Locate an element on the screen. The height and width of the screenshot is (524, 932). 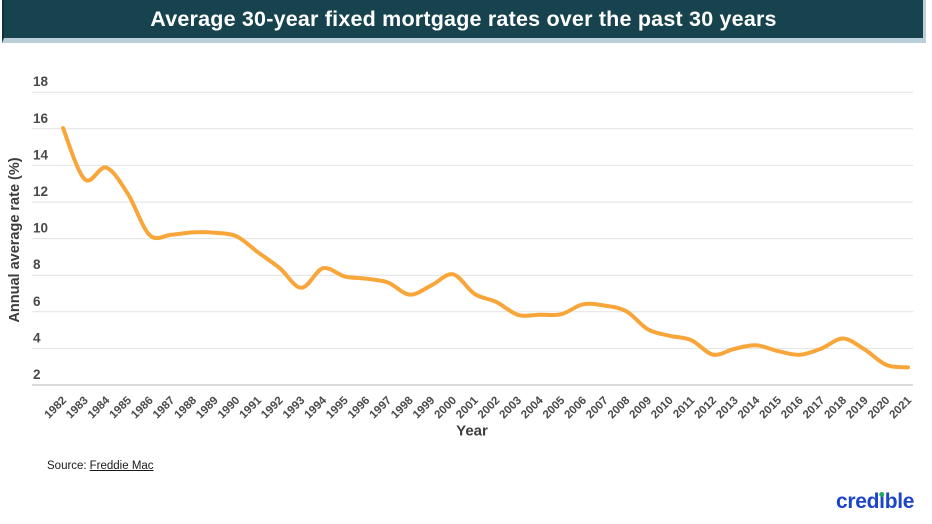
x-tick-label: 1983 is located at coordinates (77, 408).